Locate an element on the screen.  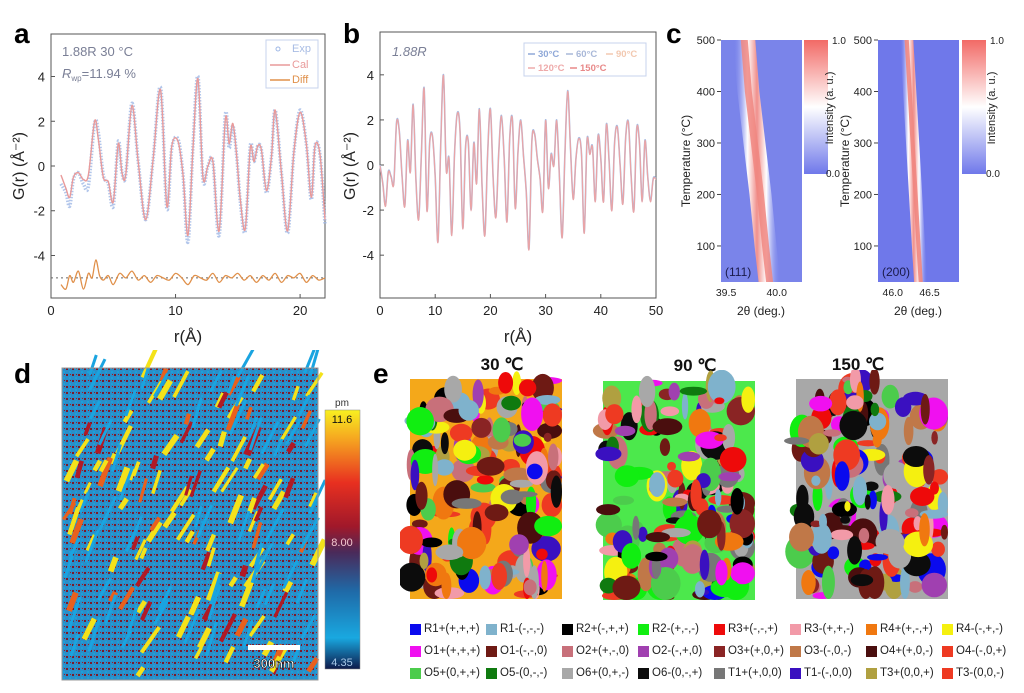
legend-label: O5-(0,-,-) is located at coordinates (524, 673).